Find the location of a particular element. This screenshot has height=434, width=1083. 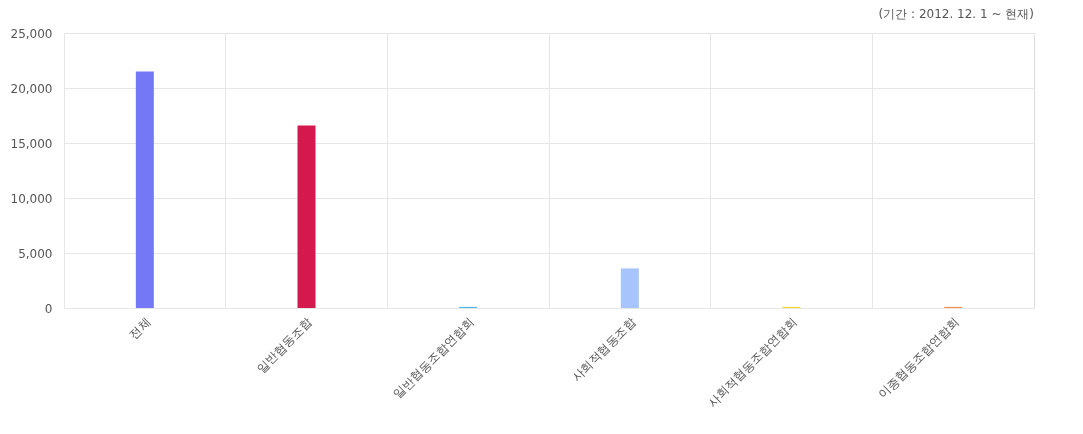

y-tick-label: 25,000 is located at coordinates (31, 33).